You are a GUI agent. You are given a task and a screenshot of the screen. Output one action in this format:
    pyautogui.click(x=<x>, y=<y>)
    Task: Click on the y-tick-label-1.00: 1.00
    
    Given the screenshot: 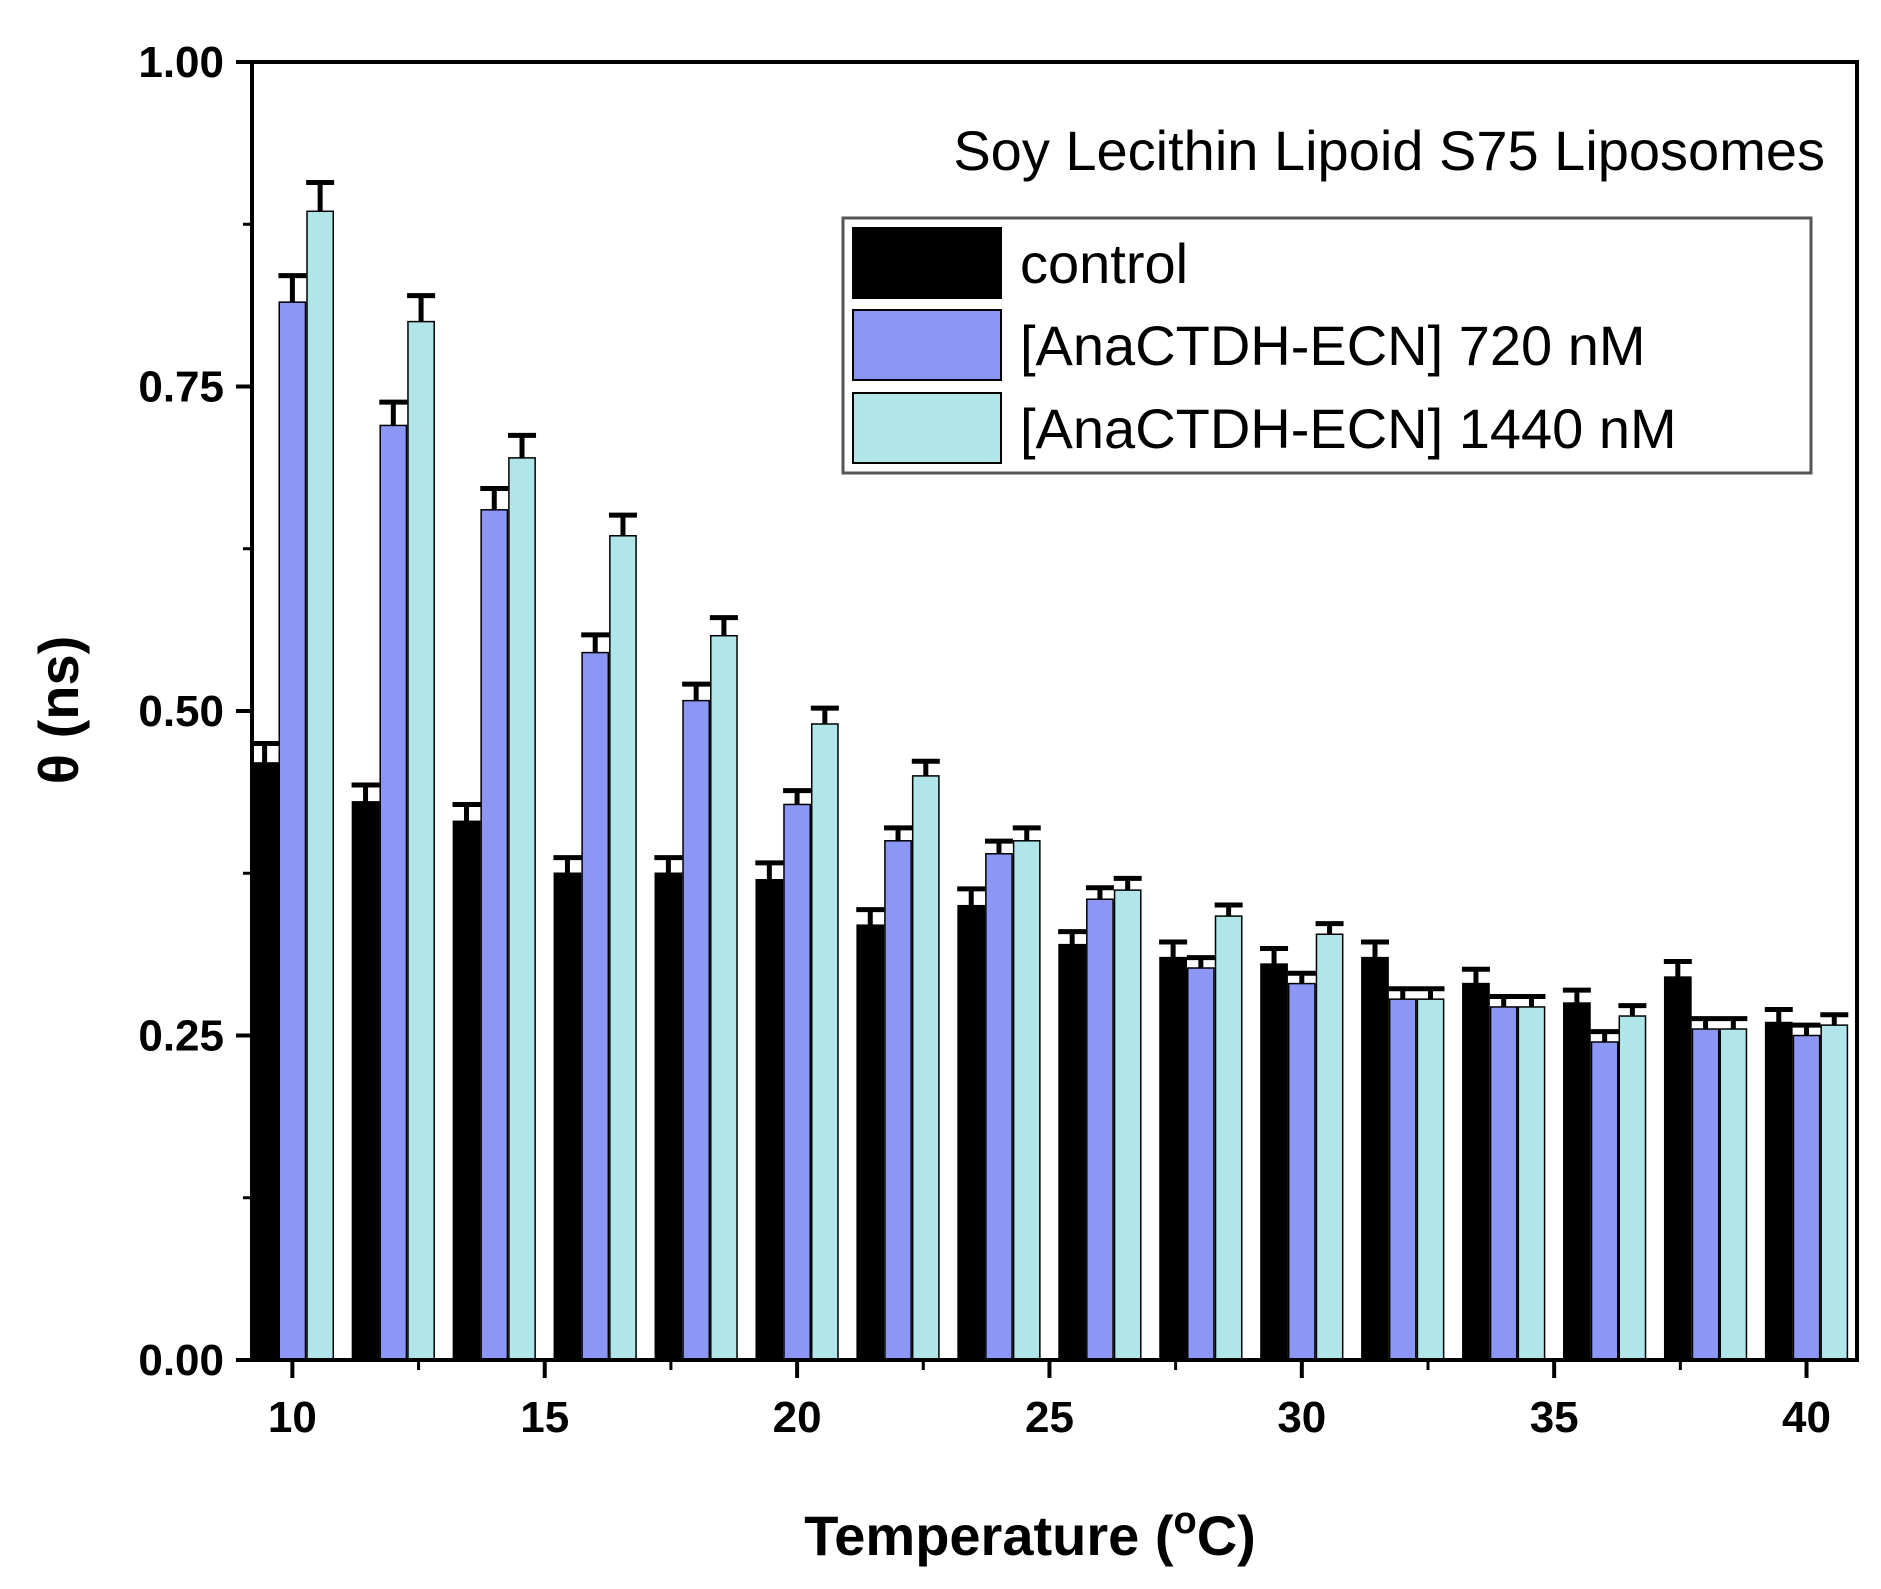 What is the action you would take?
    pyautogui.click(x=181, y=62)
    